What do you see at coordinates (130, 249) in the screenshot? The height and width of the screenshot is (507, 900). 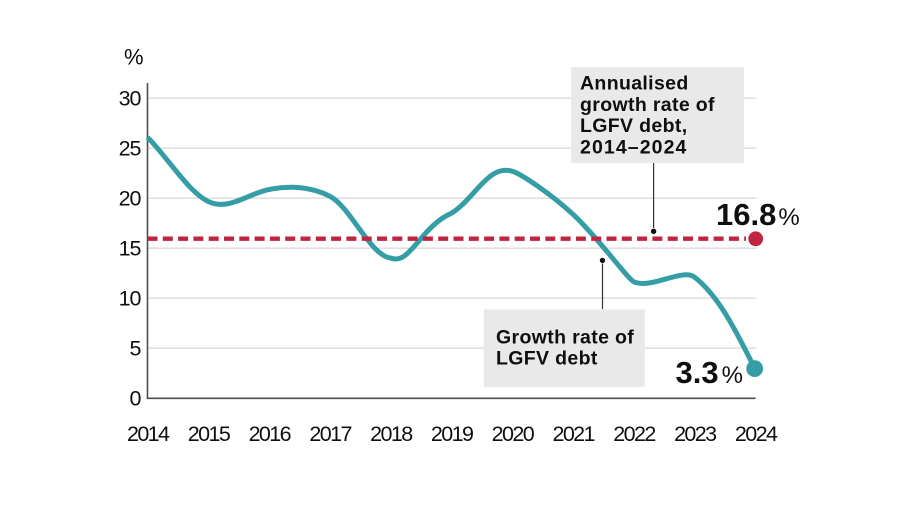 I see `svg-text: 15` at bounding box center [130, 249].